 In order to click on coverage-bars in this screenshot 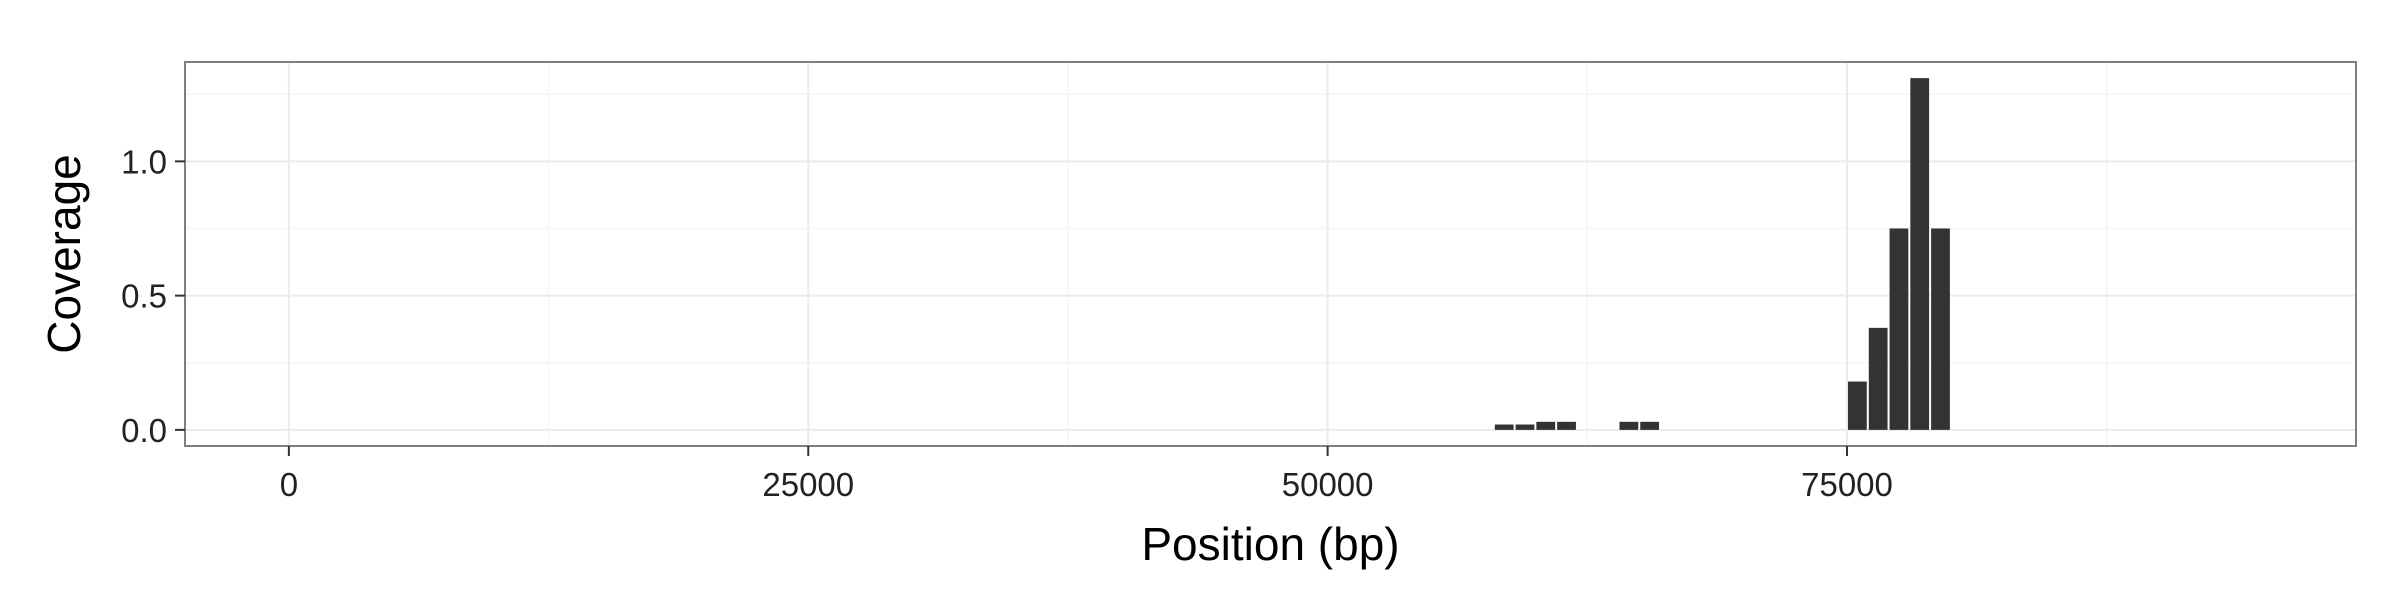, I will do `click(1722, 254)`.